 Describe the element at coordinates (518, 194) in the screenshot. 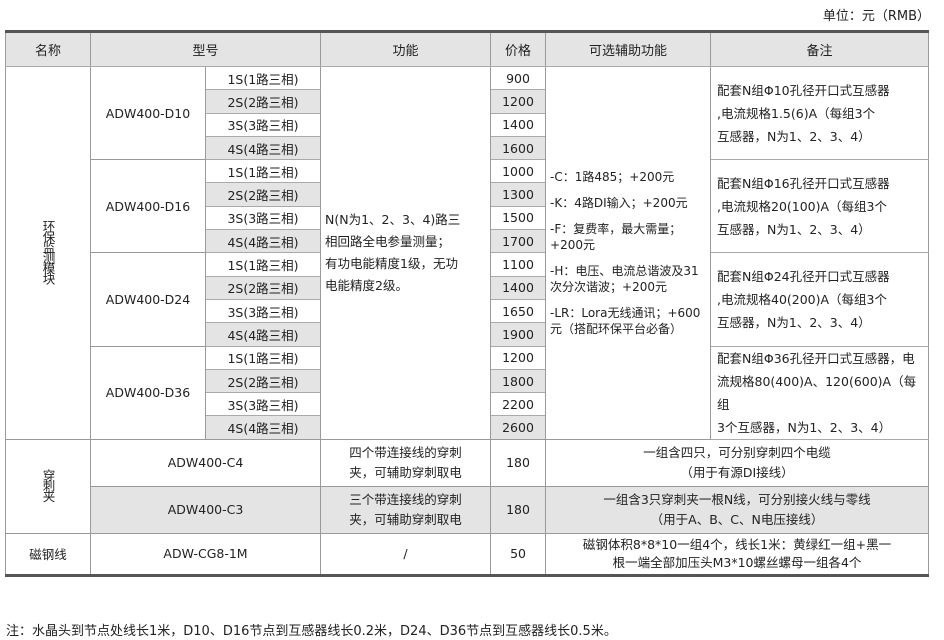

I see `price-cell: 1300` at that location.